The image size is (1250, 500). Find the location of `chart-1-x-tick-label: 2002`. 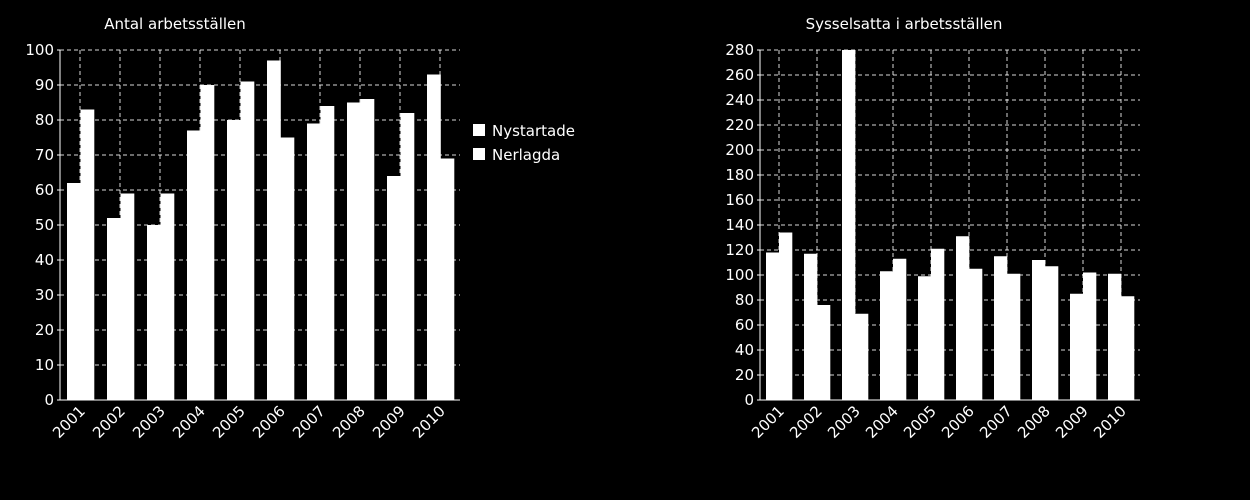

chart-1-x-tick-label: 2002 is located at coordinates (109, 422).